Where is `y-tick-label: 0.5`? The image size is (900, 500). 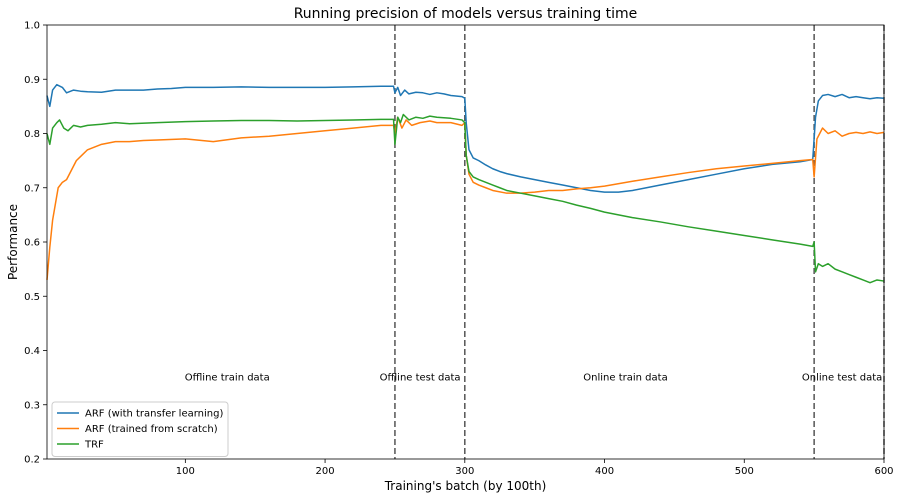 y-tick-label: 0.5 is located at coordinates (32, 297).